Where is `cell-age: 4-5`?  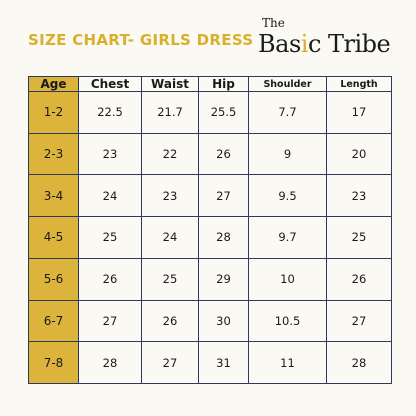 cell-age: 4-5 is located at coordinates (53, 237).